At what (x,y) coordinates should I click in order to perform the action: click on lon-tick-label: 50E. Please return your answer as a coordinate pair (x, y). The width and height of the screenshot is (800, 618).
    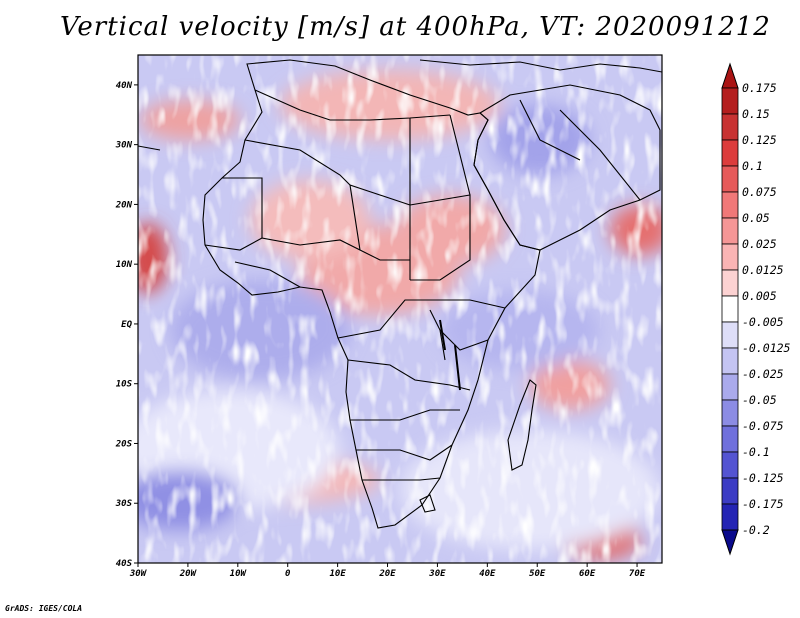
    Looking at the image, I should click on (537, 574).